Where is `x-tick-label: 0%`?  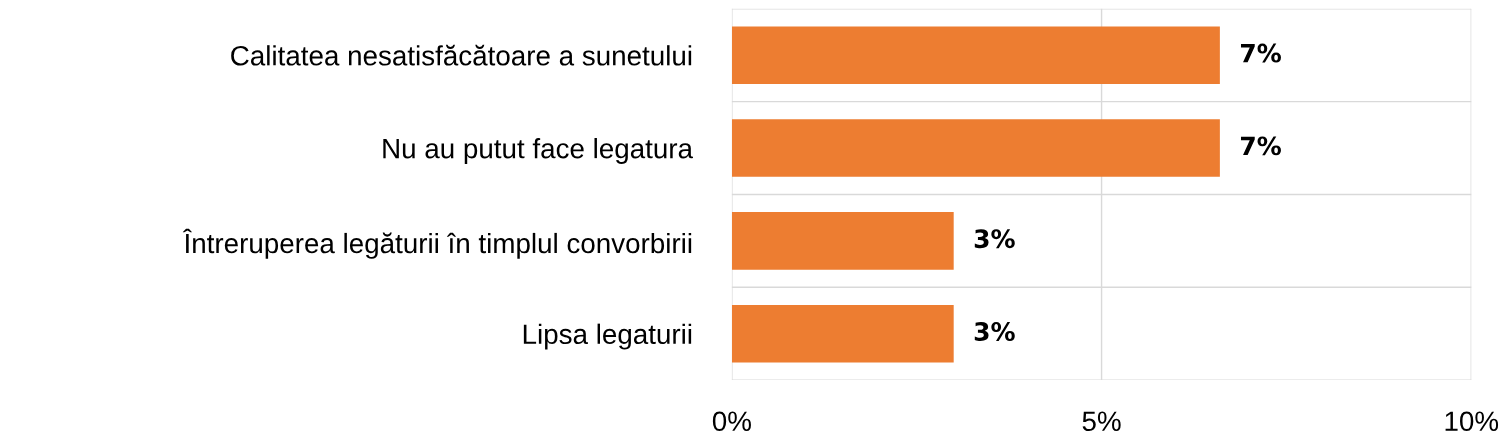
x-tick-label: 0% is located at coordinates (731, 421).